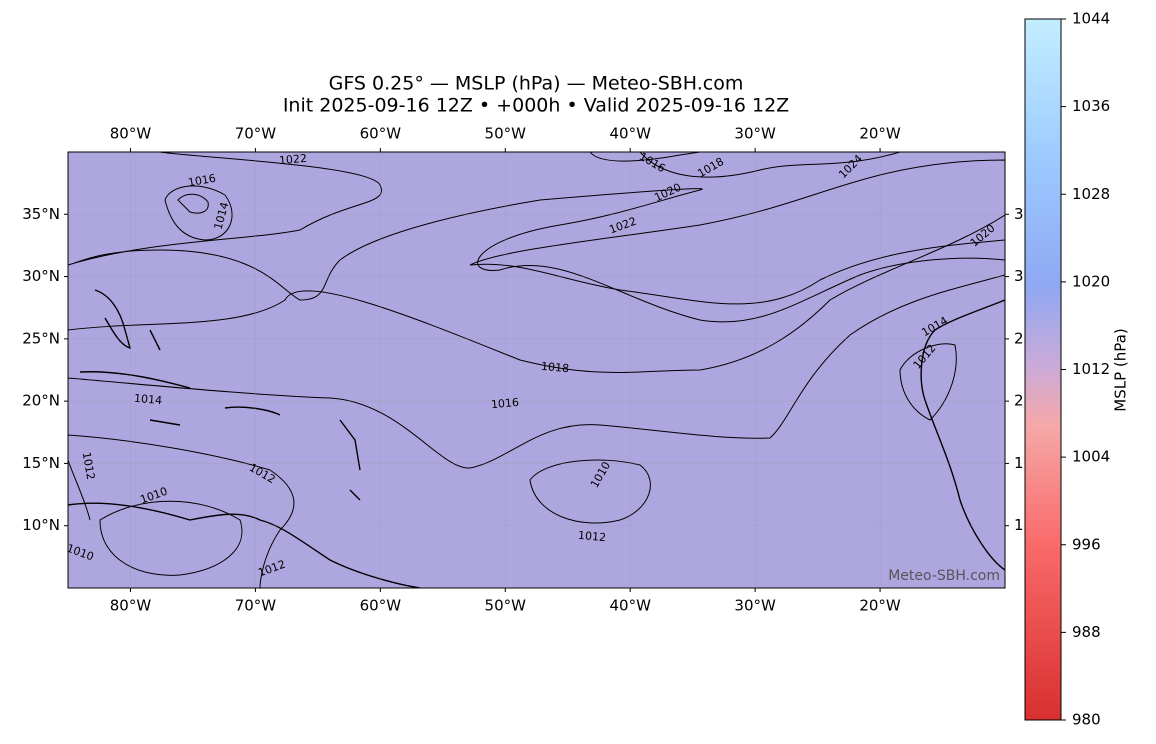 Image resolution: width=1156 pixels, height=744 pixels. What do you see at coordinates (555, 367) in the screenshot?
I see `contour-label: 1018` at bounding box center [555, 367].